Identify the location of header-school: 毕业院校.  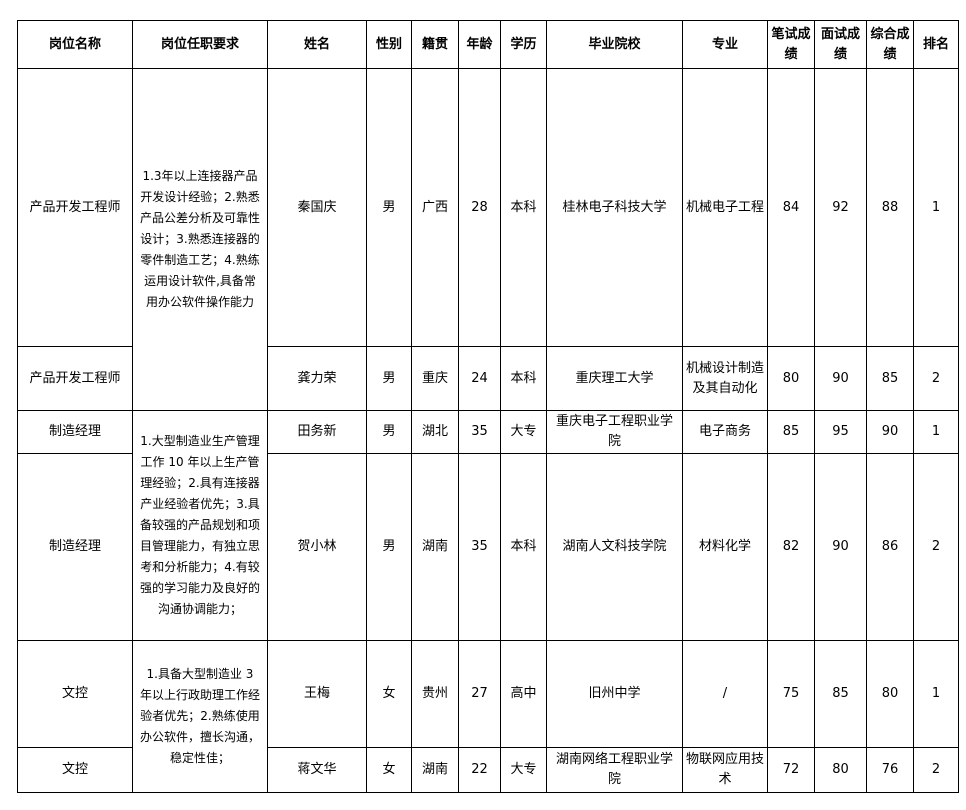
(614, 44).